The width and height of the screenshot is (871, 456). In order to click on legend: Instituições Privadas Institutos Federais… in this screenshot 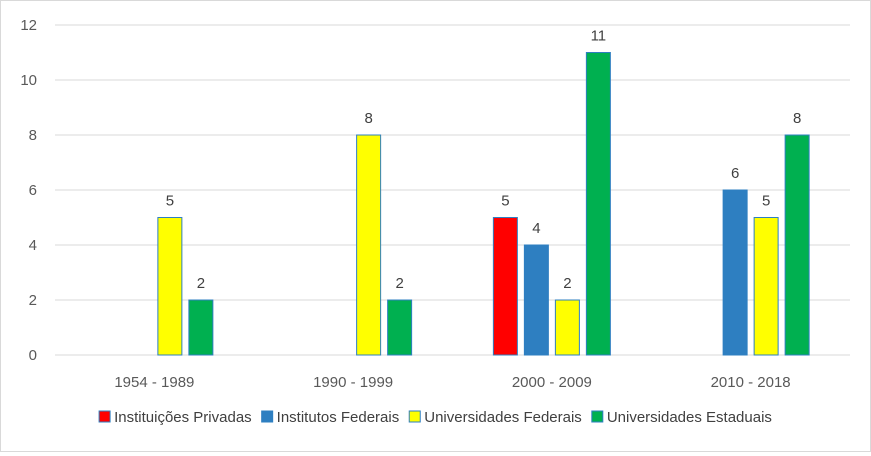, I will do `click(435, 417)`.